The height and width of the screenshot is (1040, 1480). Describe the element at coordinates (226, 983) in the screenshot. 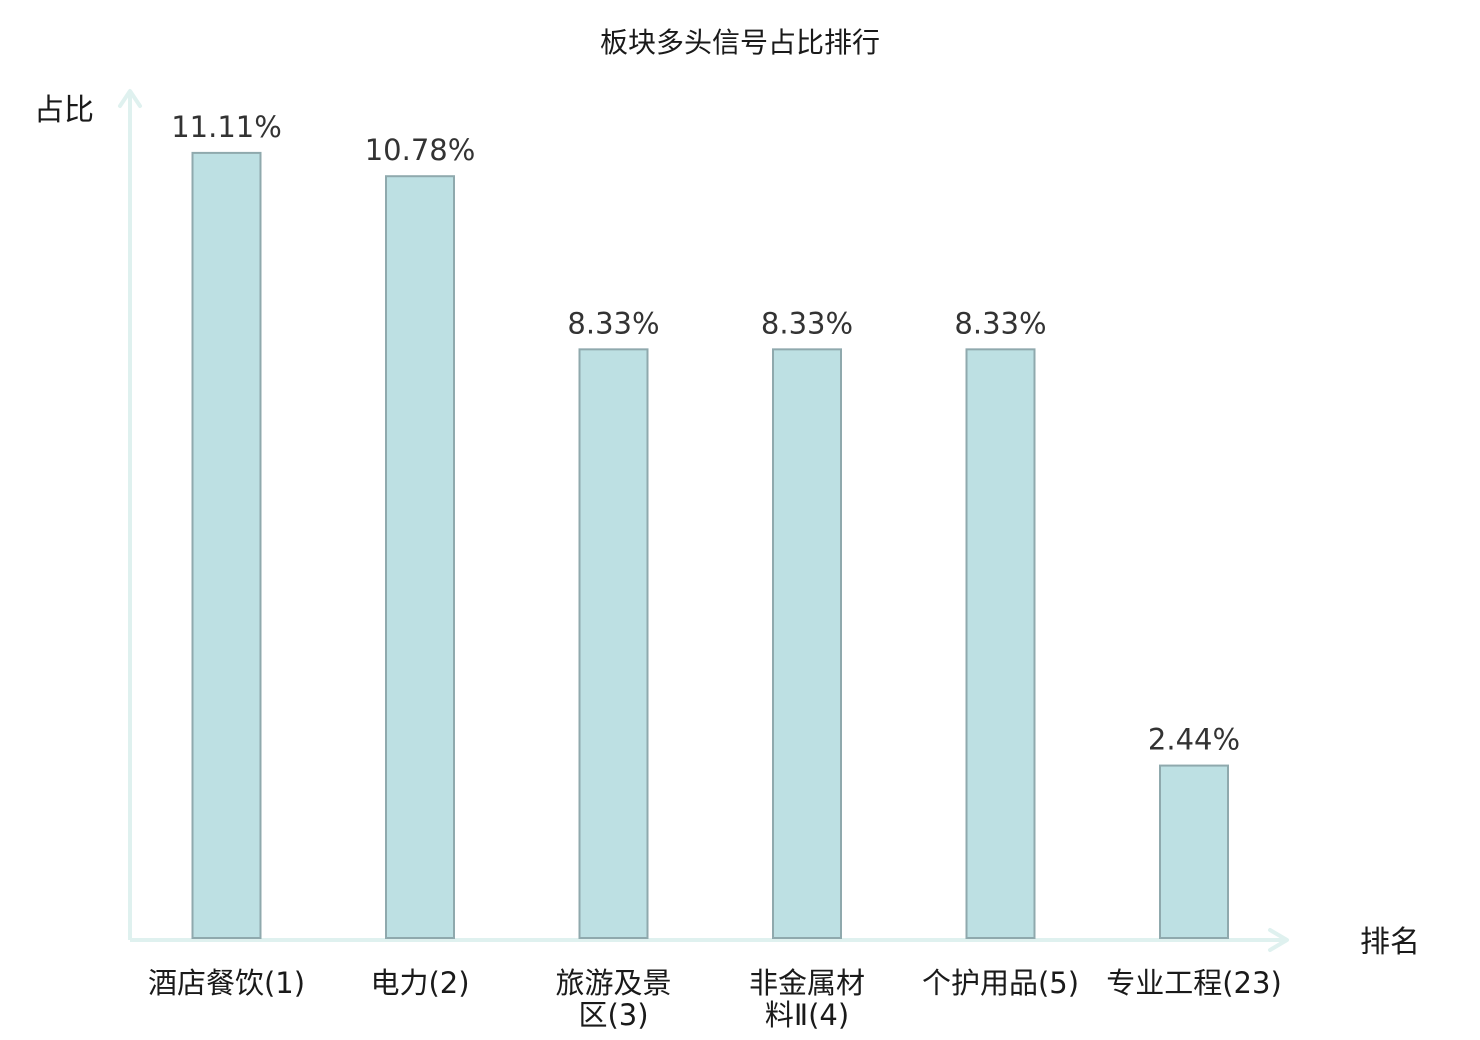

I see `category-label-1-line-1: 酒店餐饮(1)` at that location.